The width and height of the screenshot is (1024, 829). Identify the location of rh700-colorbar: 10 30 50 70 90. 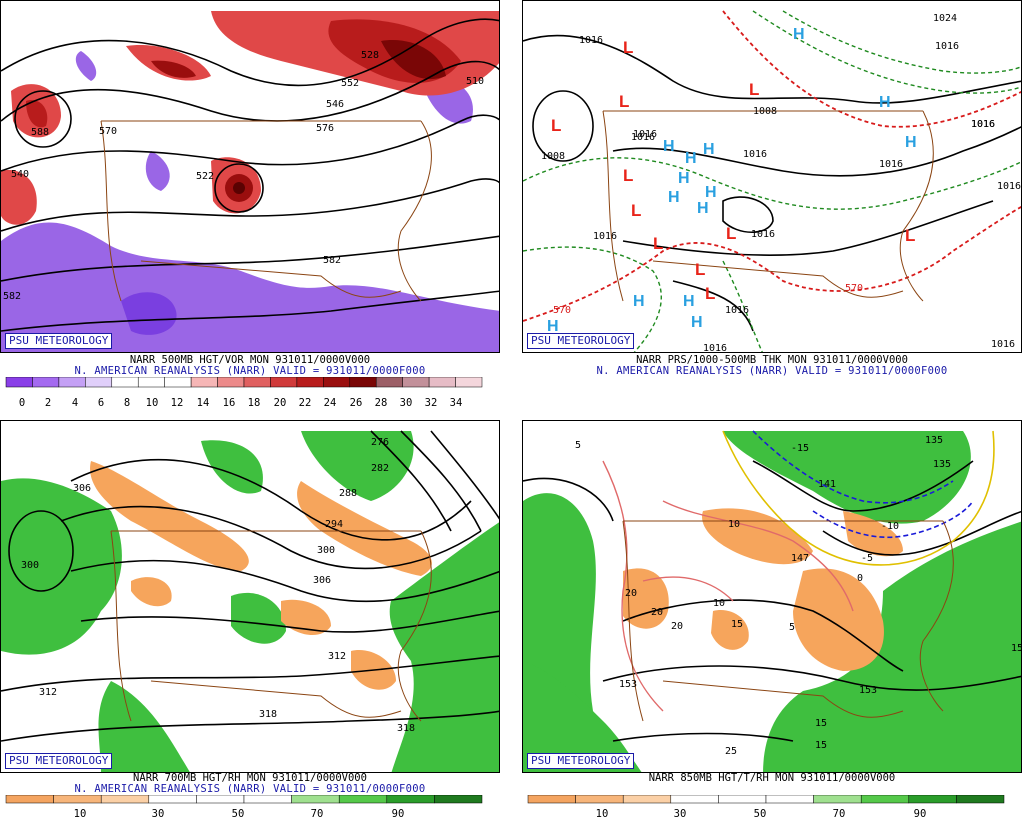
(250, 812).